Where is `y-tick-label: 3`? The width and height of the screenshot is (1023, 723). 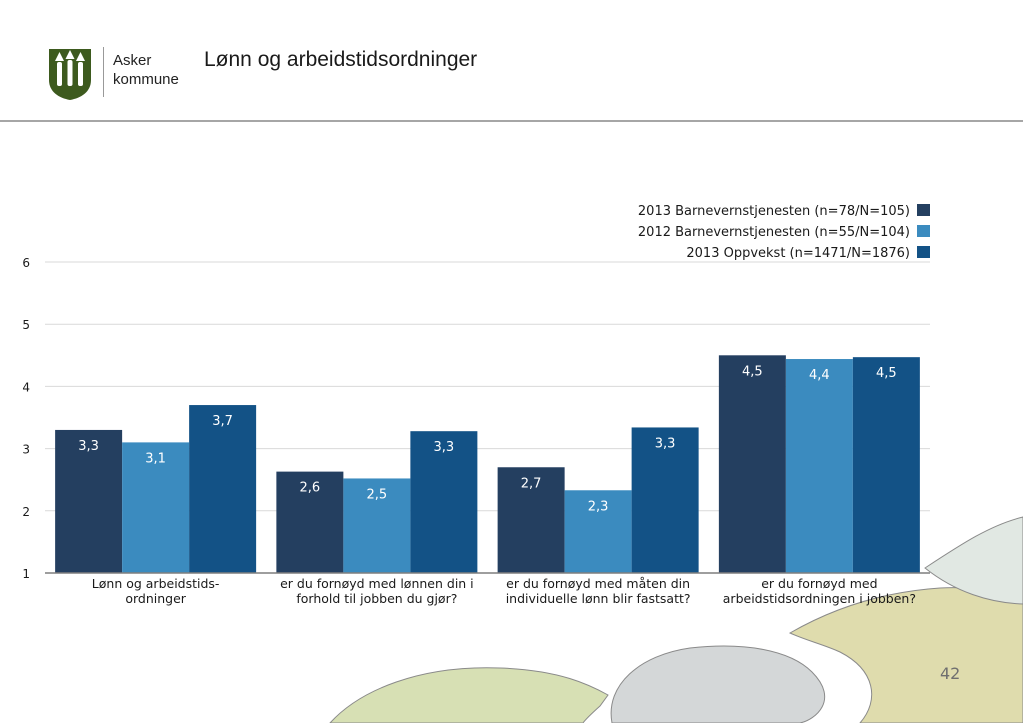
y-tick-label: 3 is located at coordinates (26, 450).